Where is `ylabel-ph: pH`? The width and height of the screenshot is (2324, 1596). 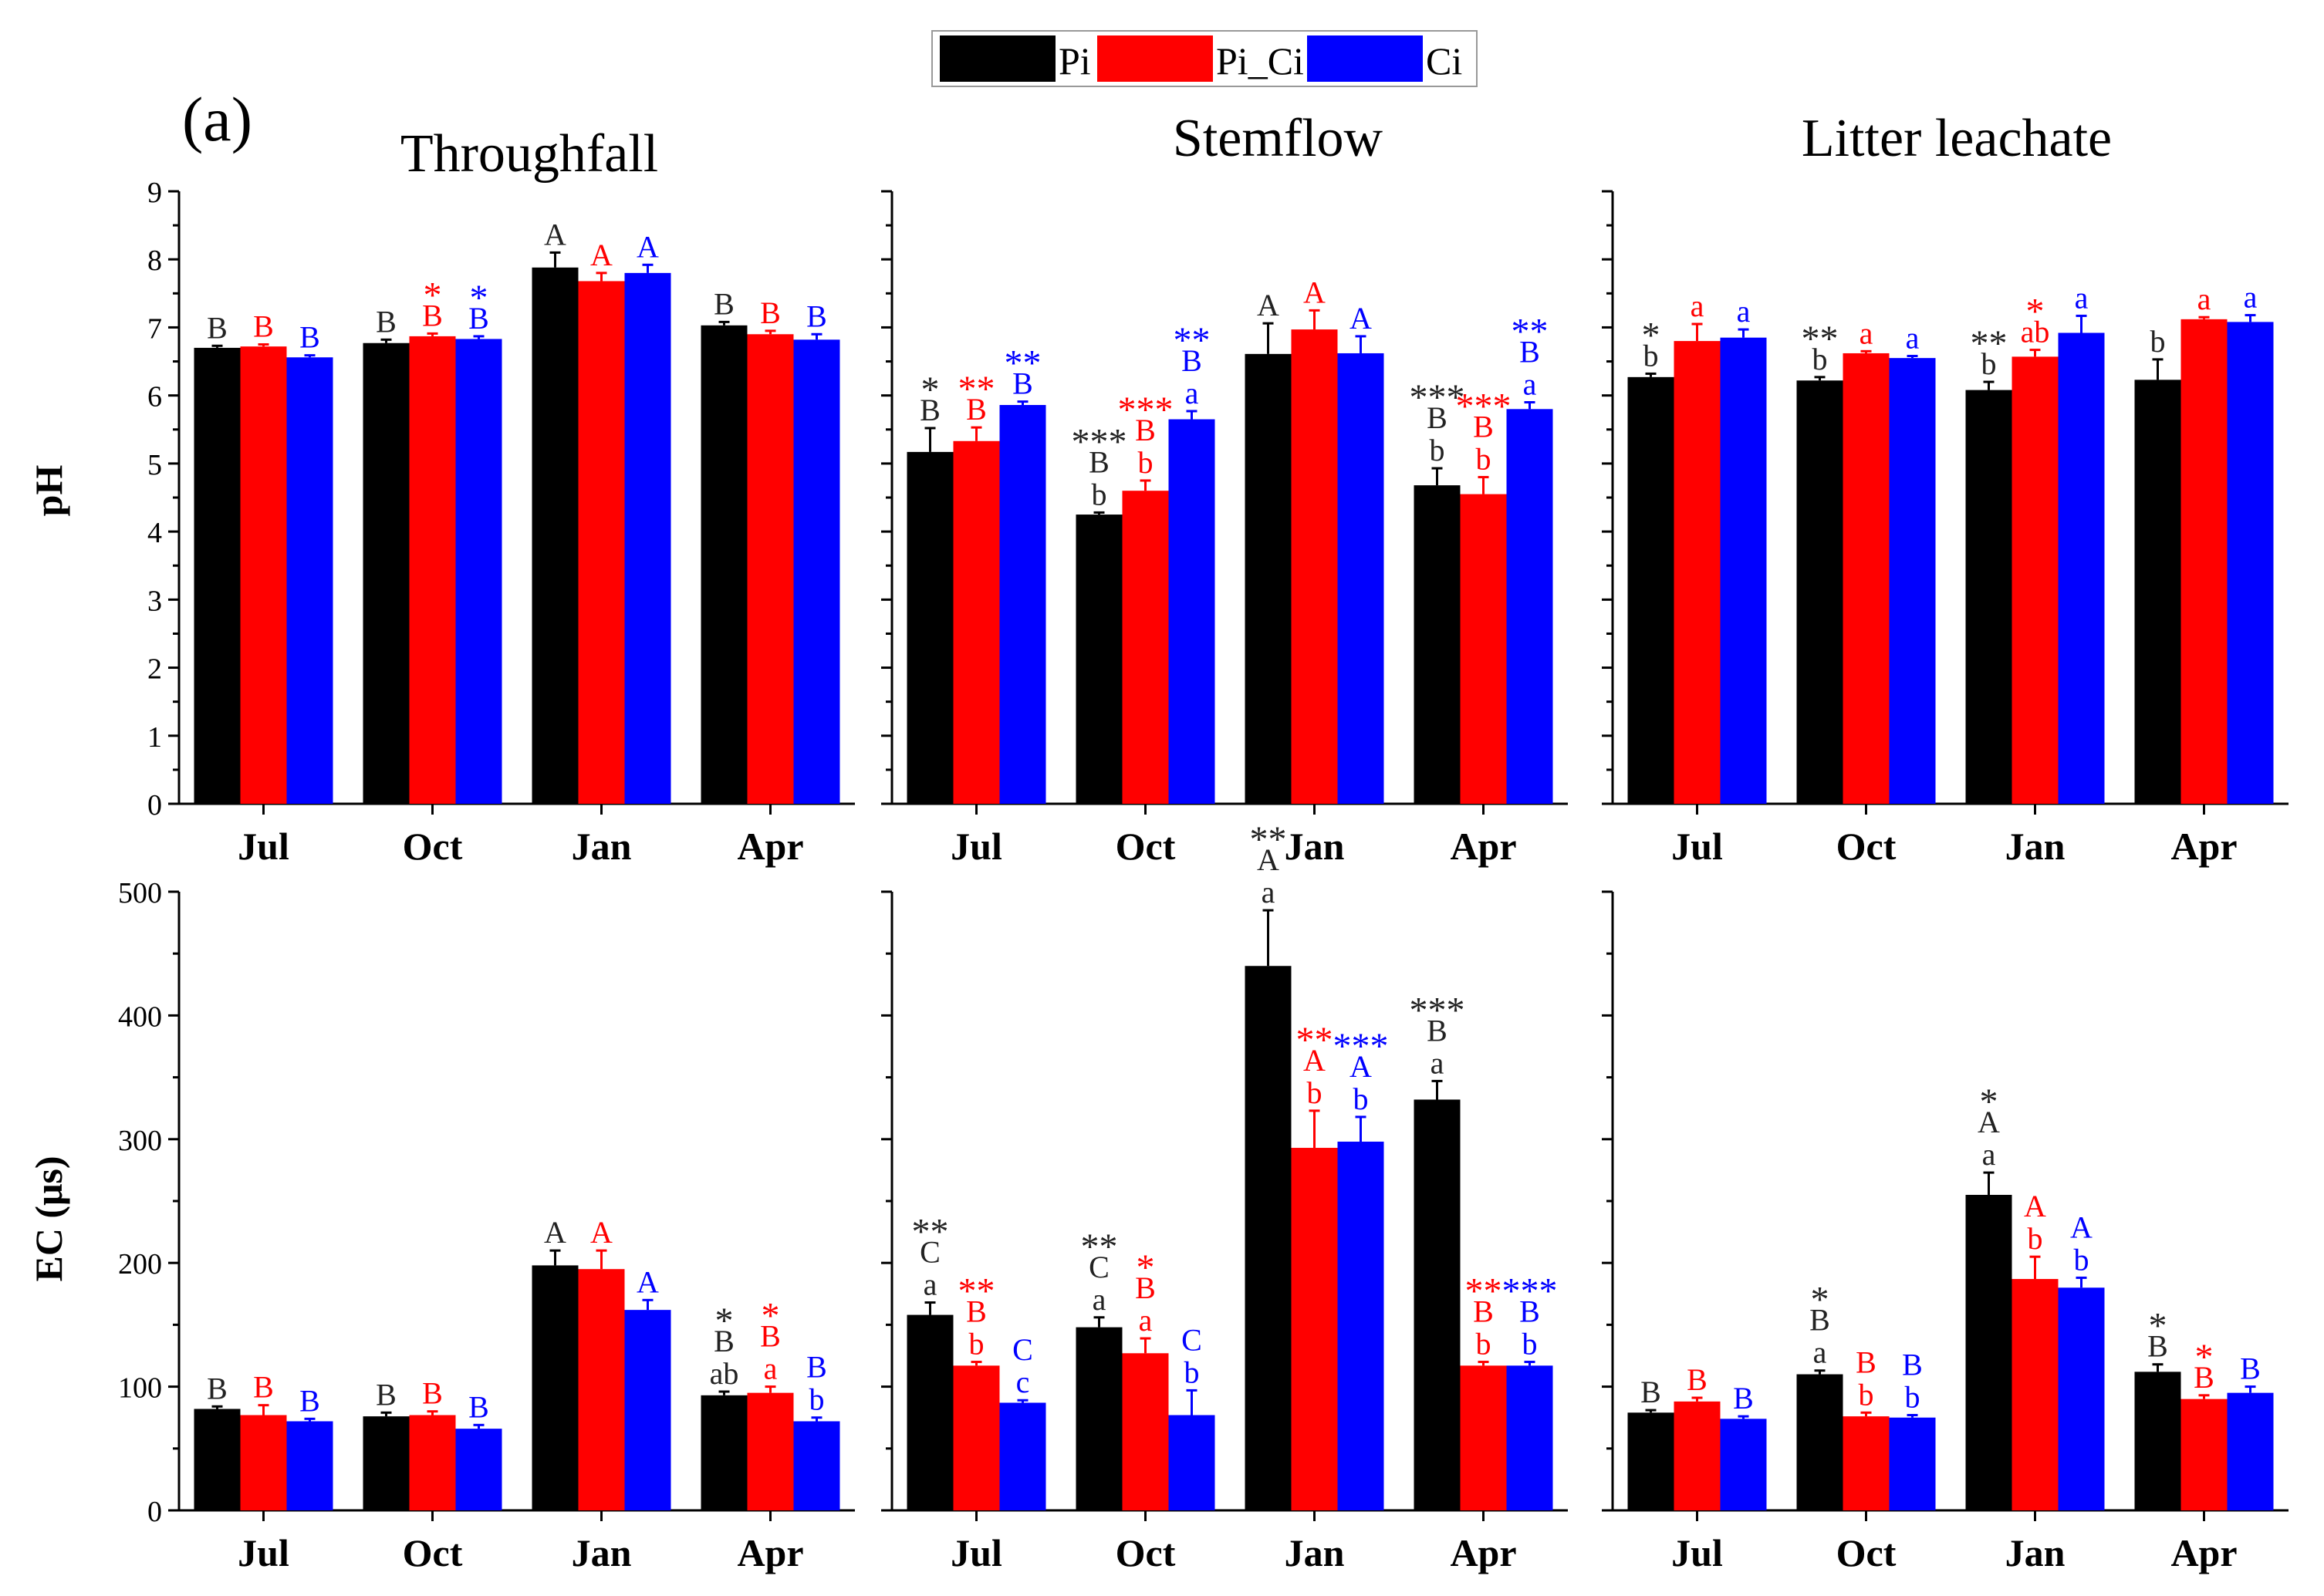
ylabel-ph: pH is located at coordinates (48, 491).